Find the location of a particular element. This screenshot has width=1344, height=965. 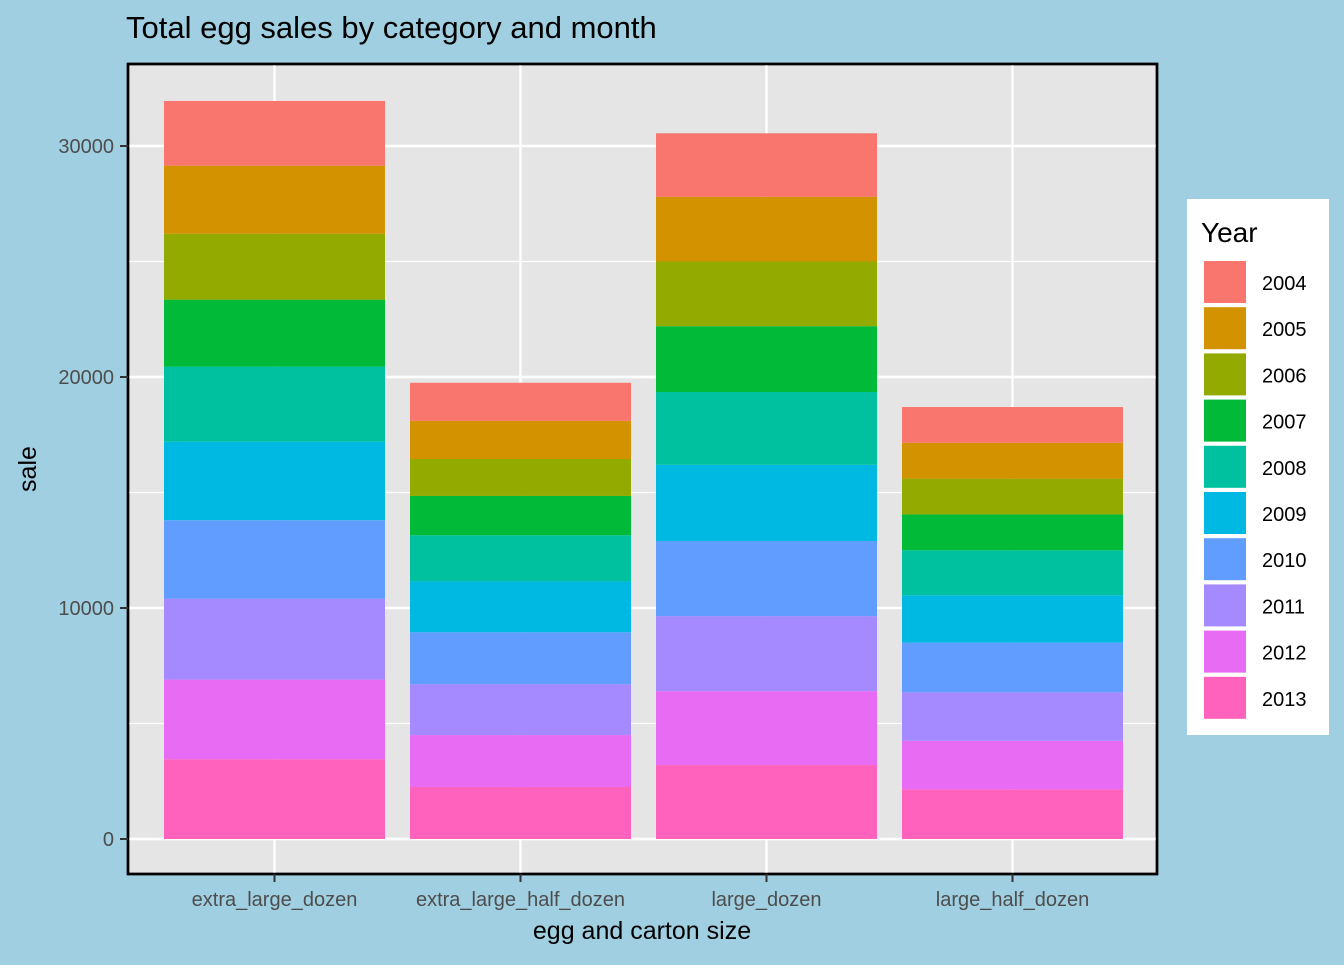

legend-label-2009: 2009 is located at coordinates (1284, 515).